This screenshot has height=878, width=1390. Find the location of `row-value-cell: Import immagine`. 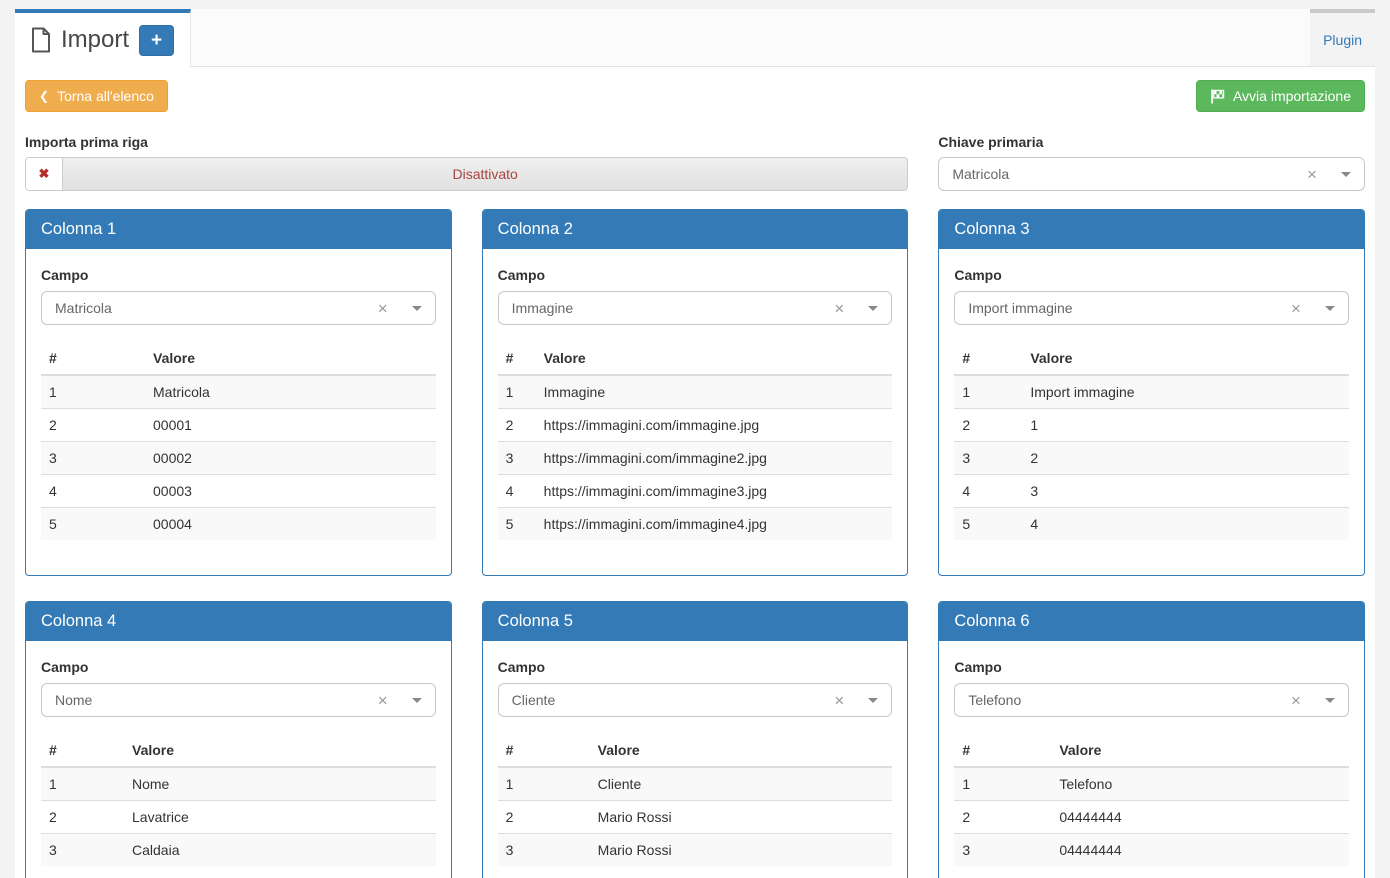

row-value-cell: Import immagine is located at coordinates (1185, 391).